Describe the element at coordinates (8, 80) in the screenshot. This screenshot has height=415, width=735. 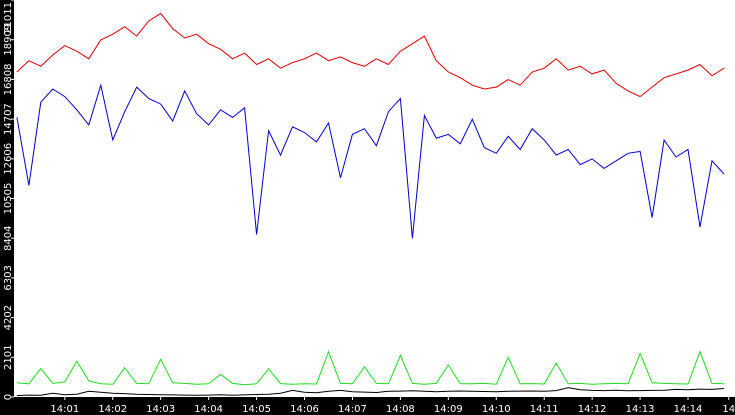
I see `y-tick-label: 16808` at that location.